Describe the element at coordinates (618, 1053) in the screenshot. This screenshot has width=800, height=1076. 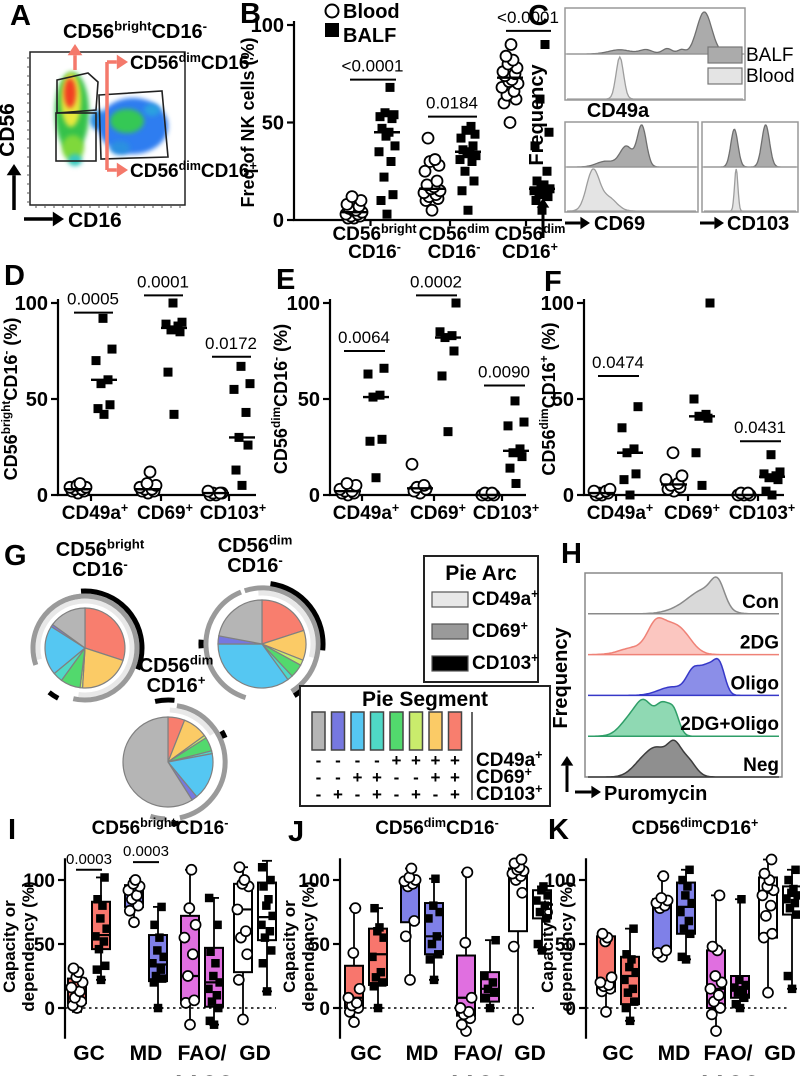
I see `category-label: GC` at that location.